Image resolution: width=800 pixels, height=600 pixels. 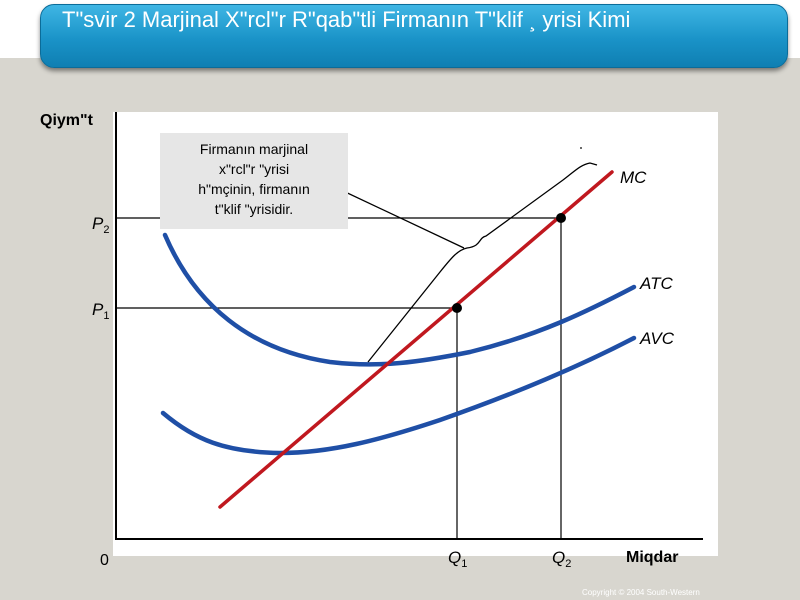 I want to click on copyright-text: Copyright © 2004 South-Western, so click(x=641, y=592).